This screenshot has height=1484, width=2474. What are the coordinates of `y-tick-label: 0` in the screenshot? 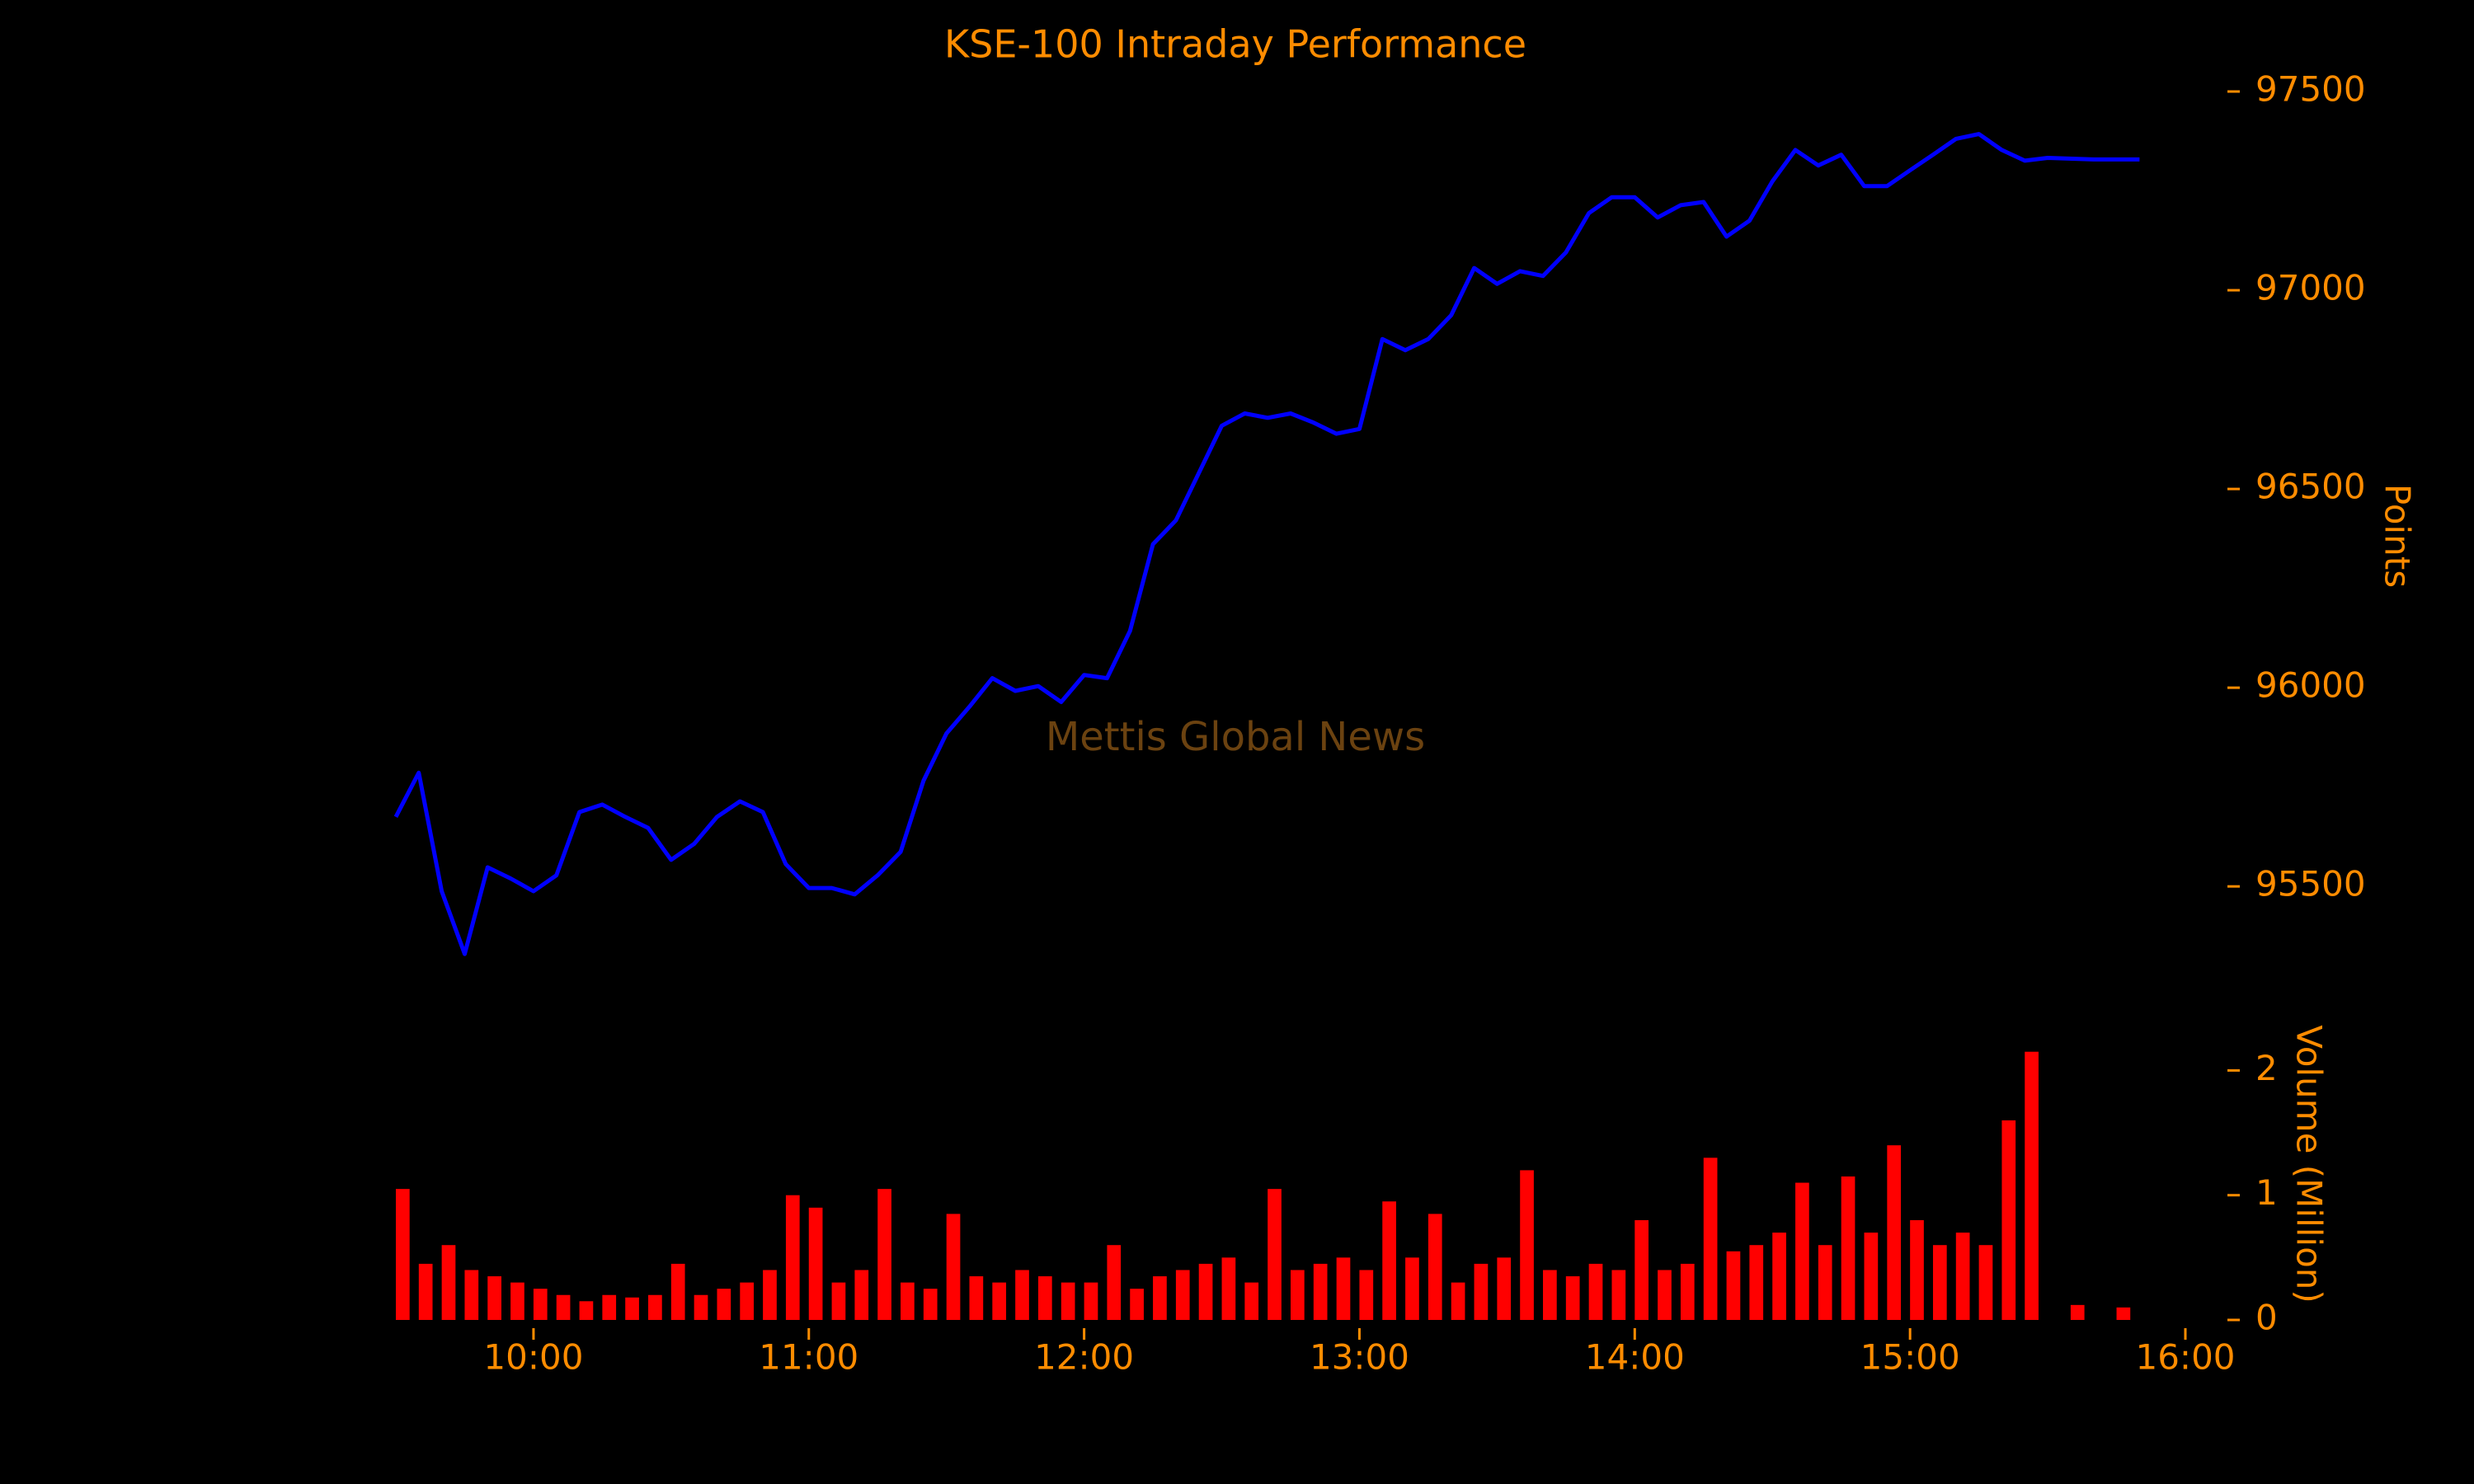 It's located at (2266, 1318).